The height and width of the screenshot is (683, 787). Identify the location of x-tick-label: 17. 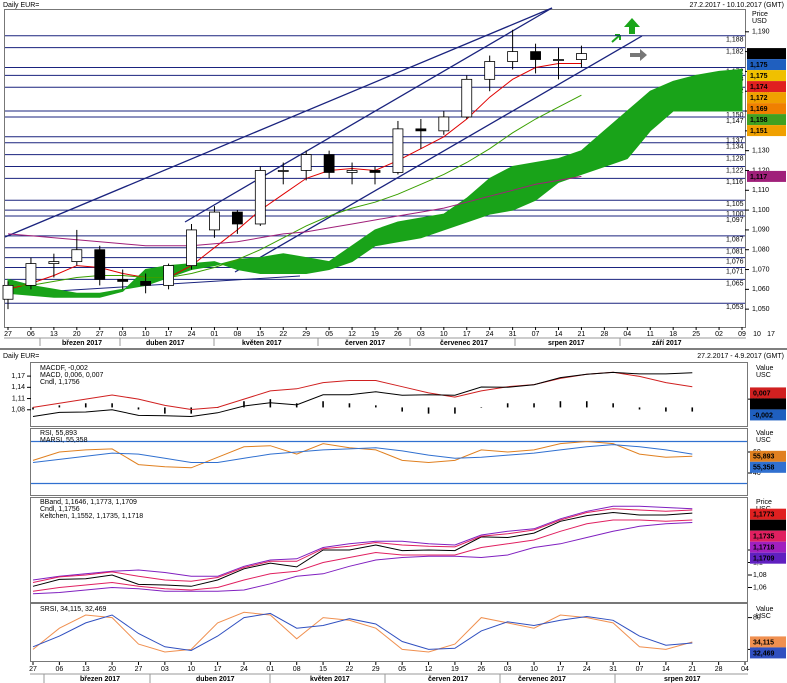
(771, 334).